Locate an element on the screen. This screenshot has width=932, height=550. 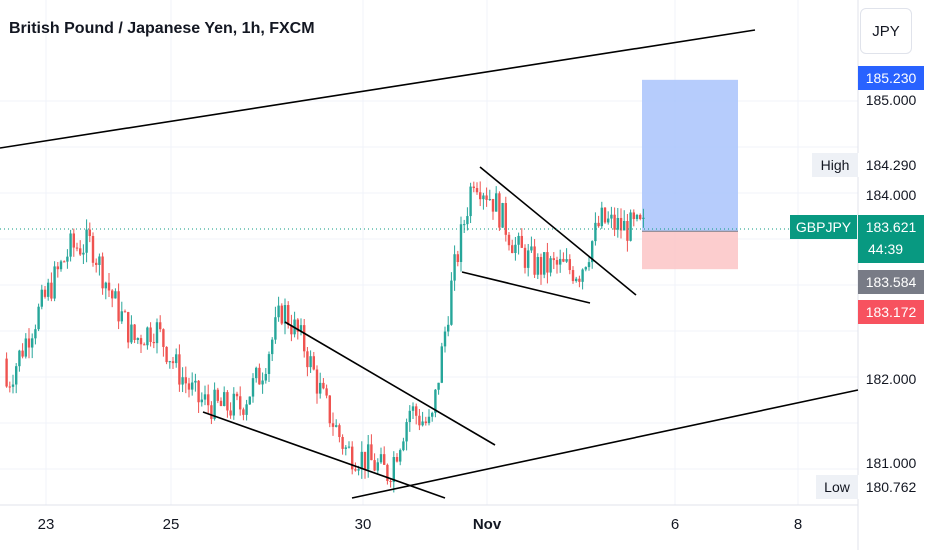
high-value-tag: 184.290 is located at coordinates (891, 165).